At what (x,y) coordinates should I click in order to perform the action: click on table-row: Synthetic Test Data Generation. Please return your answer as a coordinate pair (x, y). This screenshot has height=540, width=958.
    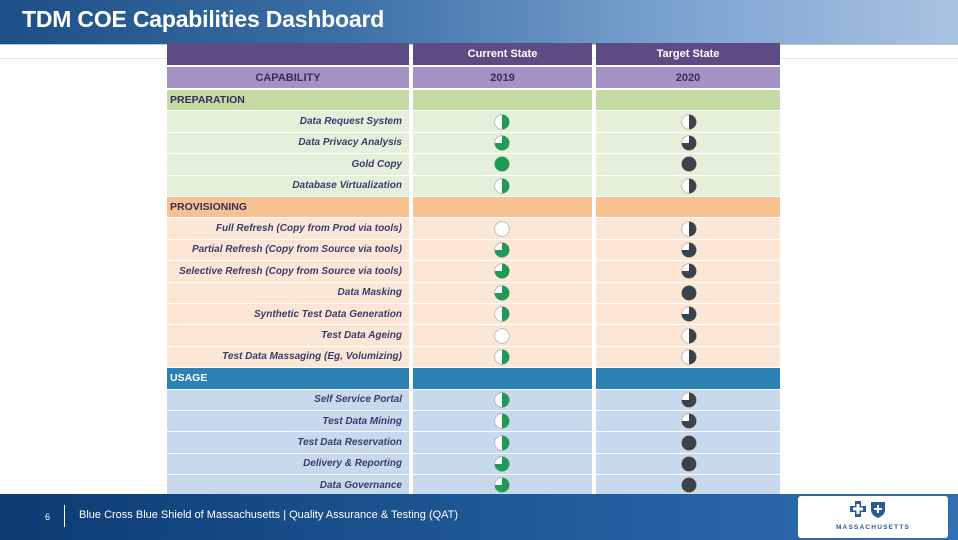
    Looking at the image, I should click on (473, 314).